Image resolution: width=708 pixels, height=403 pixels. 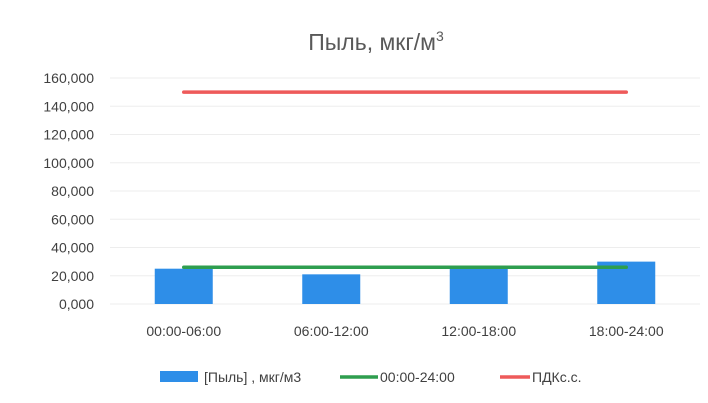 I want to click on legend-label: ПДКс.с., so click(x=556, y=377).